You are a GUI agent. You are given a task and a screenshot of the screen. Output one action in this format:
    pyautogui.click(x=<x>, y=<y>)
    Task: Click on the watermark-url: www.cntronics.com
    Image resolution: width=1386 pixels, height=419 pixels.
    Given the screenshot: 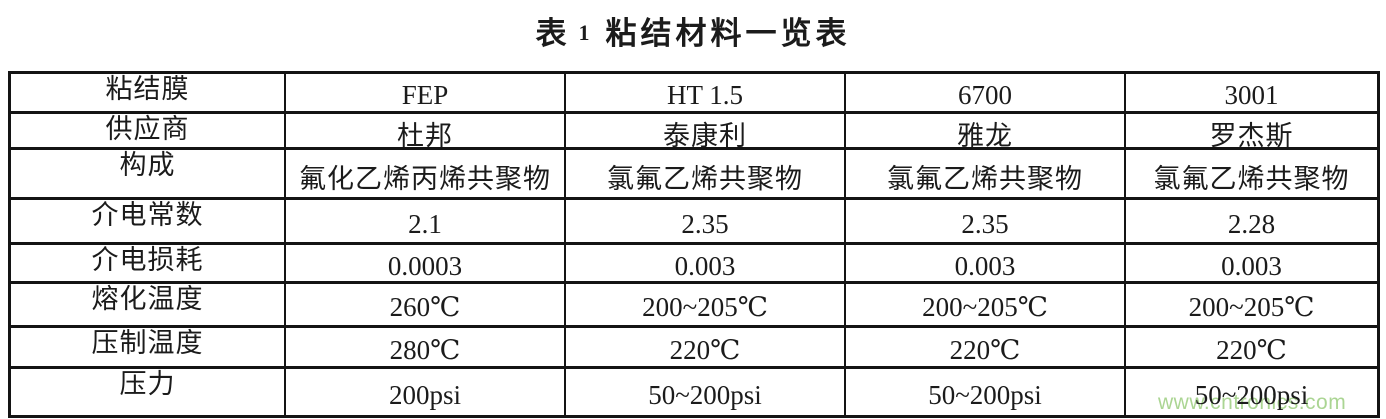 What is the action you would take?
    pyautogui.click(x=1252, y=402)
    